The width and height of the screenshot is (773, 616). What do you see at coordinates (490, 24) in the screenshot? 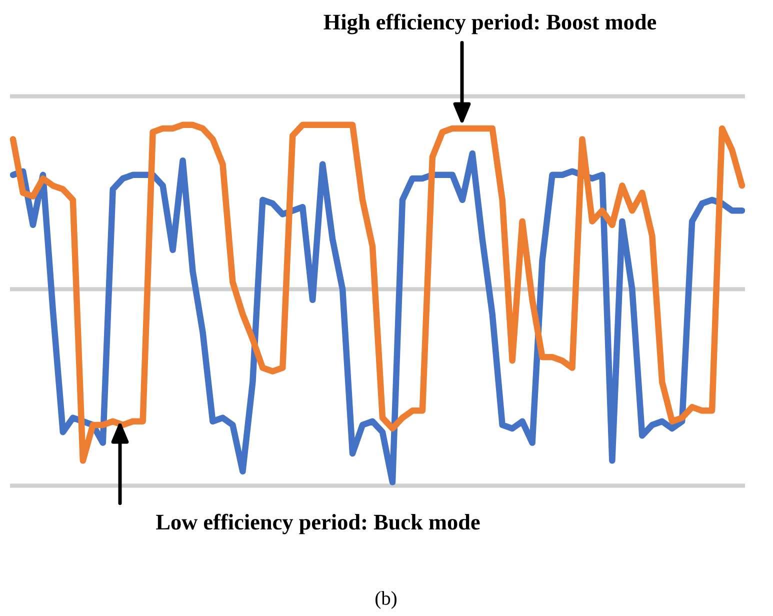
I see `text: High efficiency period: Boost mode` at bounding box center [490, 24].